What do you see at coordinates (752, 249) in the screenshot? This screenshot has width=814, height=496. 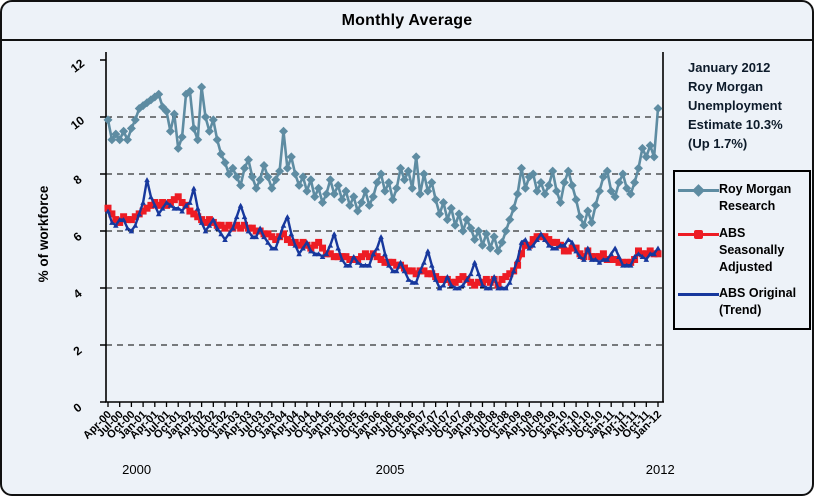 I see `legend-item-label: ABS Seasonally Adjusted` at bounding box center [752, 249].